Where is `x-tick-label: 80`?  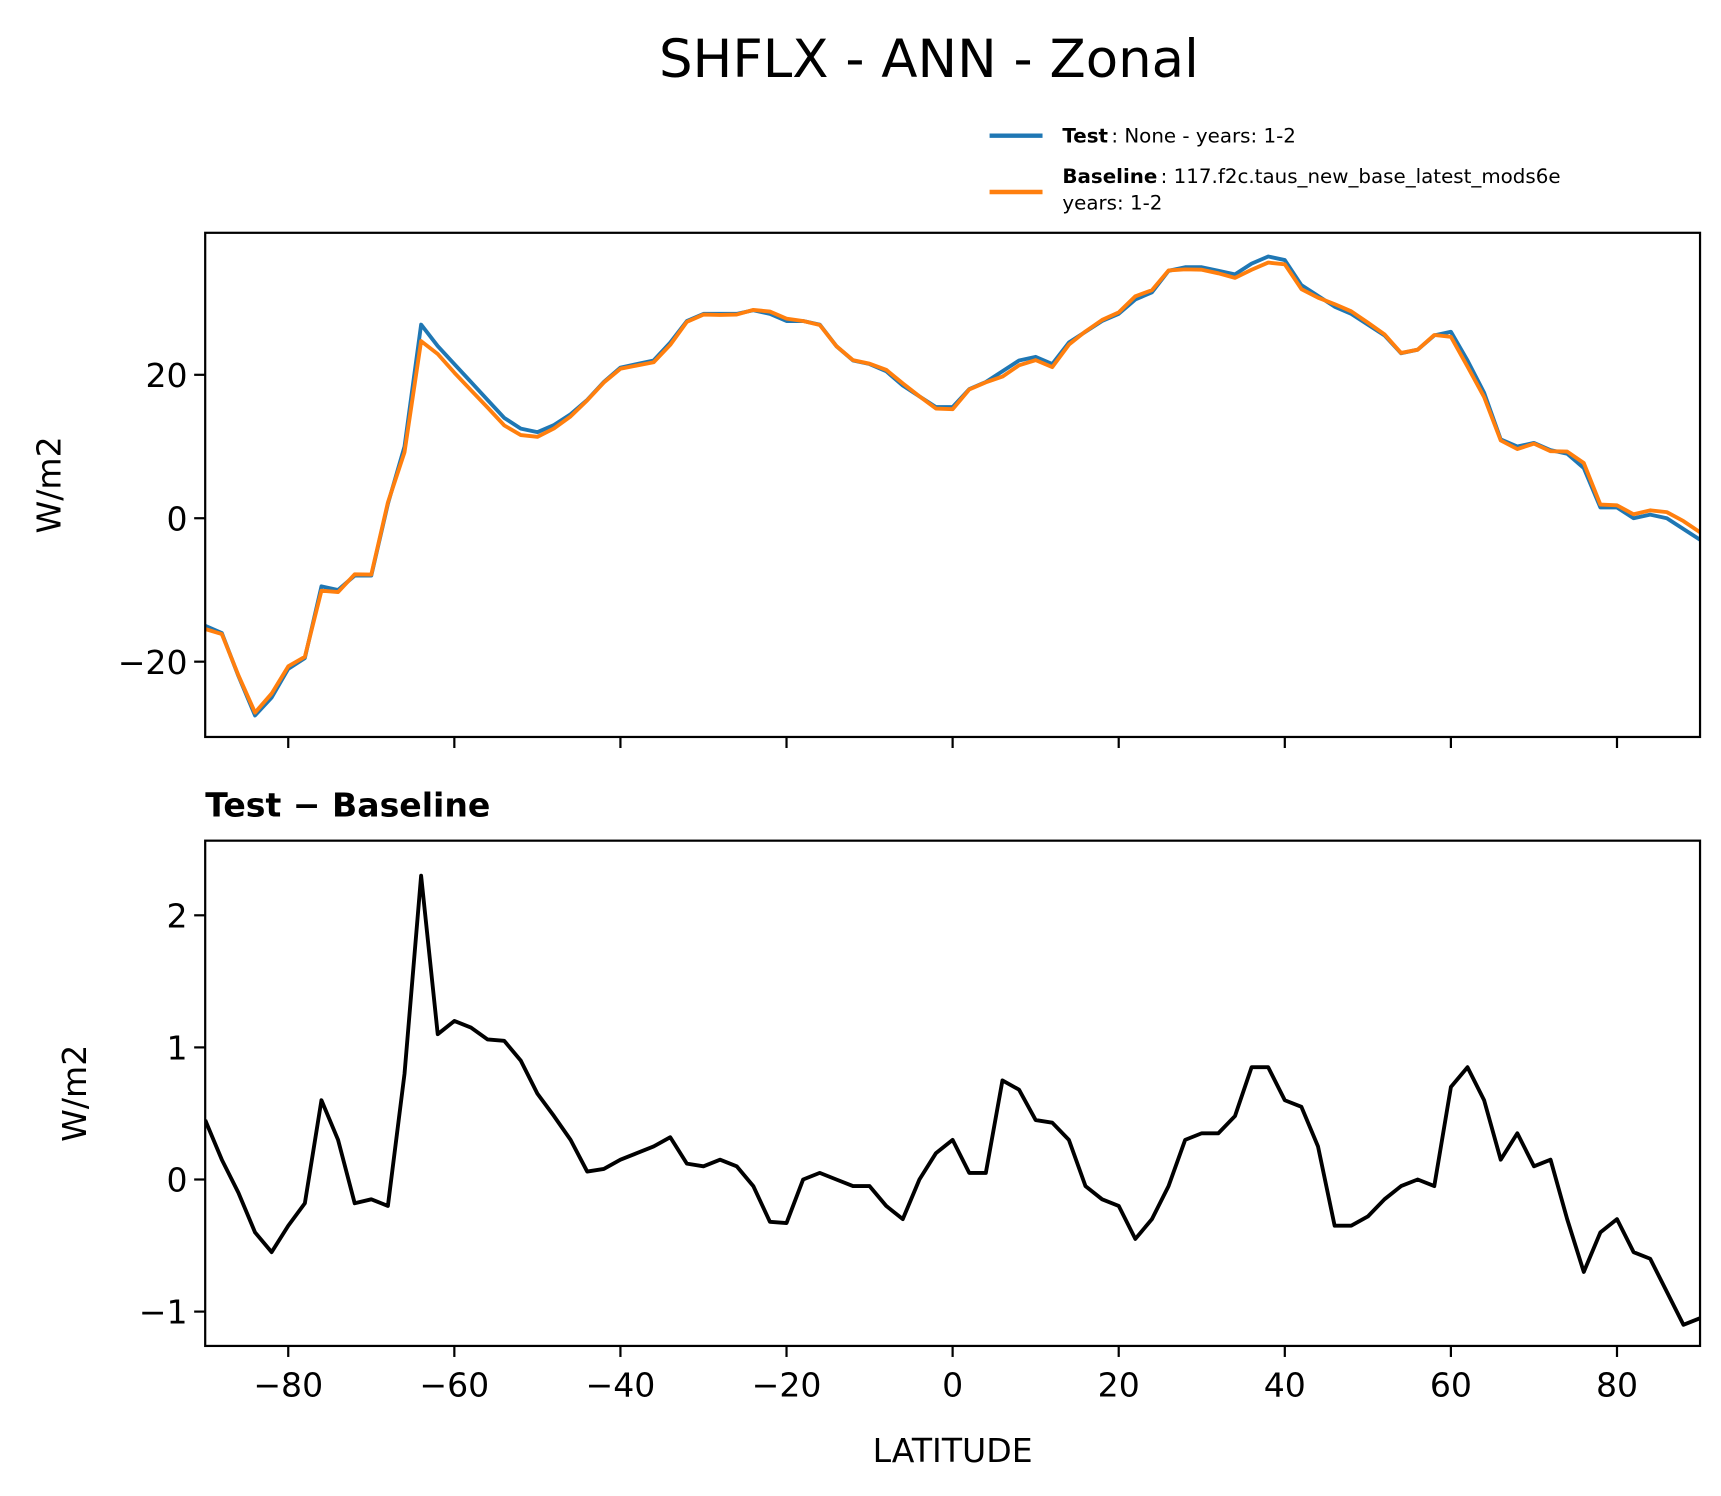
x-tick-label: 80 is located at coordinates (1617, 1385).